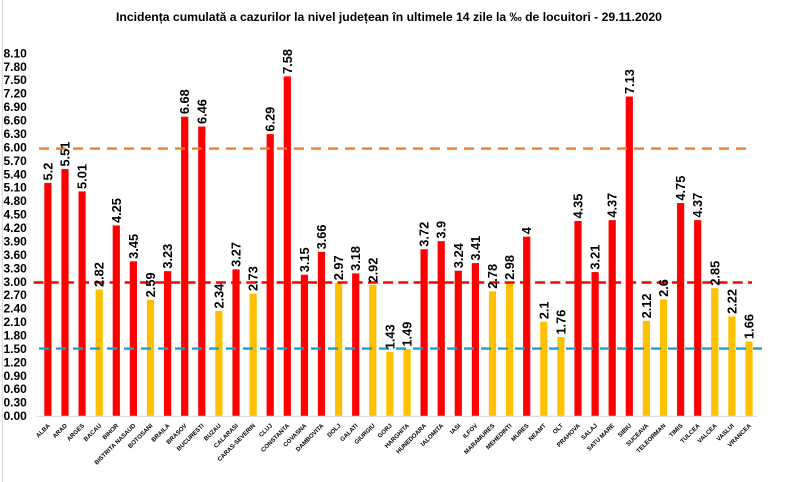  I want to click on svg-text: 7.50, so click(15, 80).